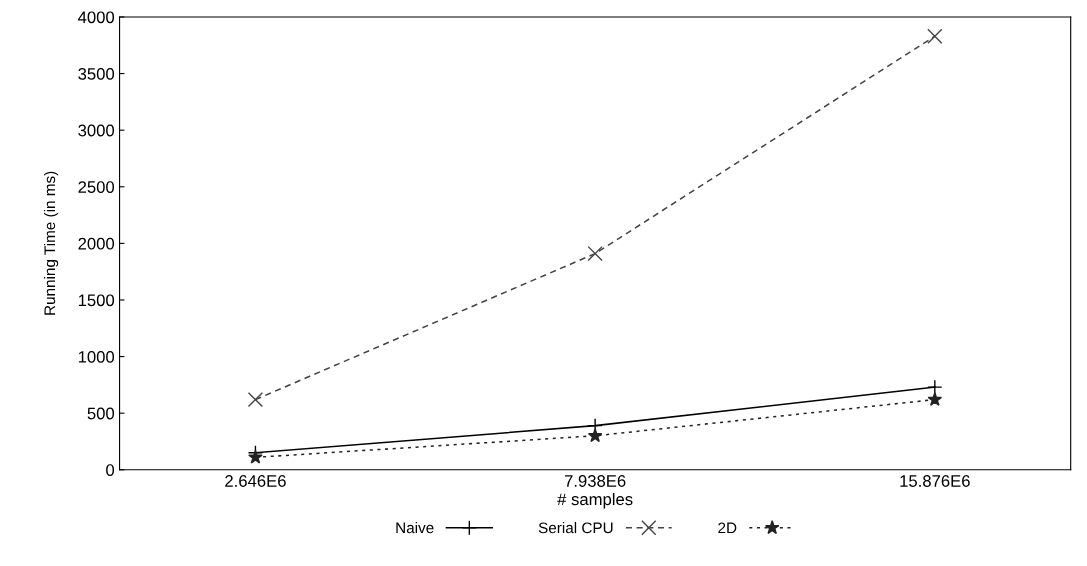  I want to click on y-tick-label: 3000, so click(96, 130).